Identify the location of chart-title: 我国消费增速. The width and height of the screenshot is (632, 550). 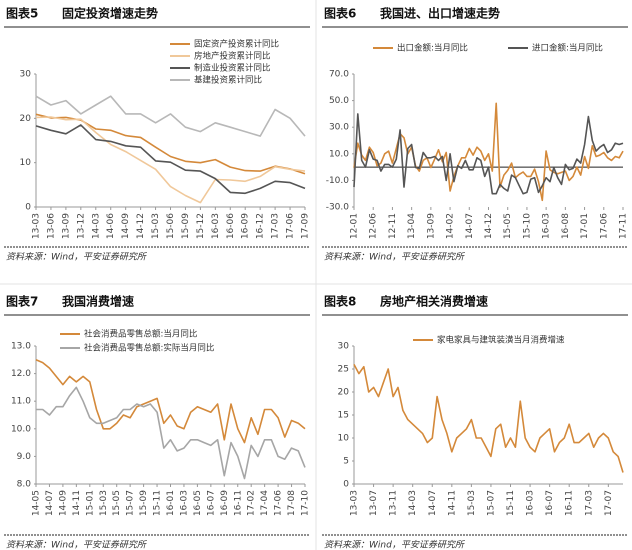
(98, 301).